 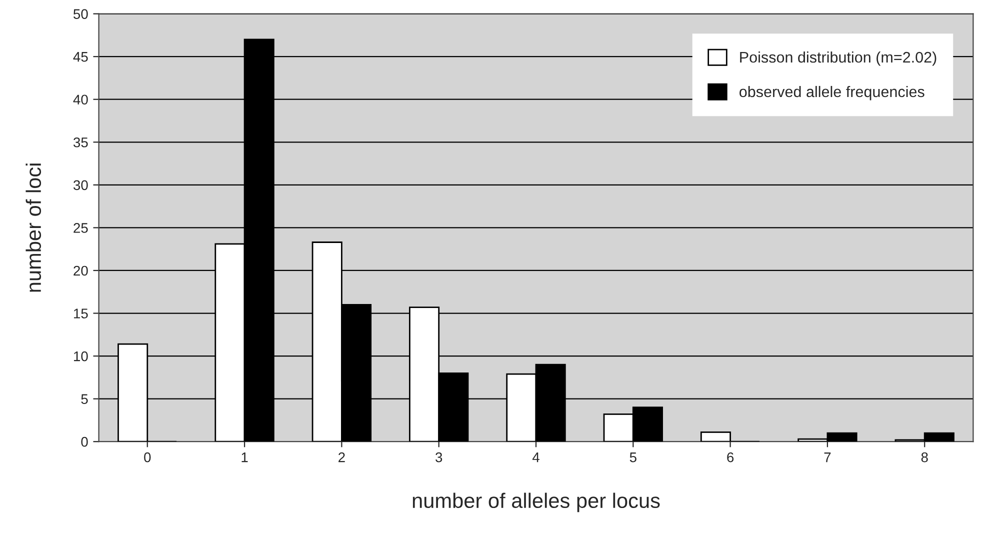 What do you see at coordinates (341, 457) in the screenshot?
I see `x-tick-label: 2` at bounding box center [341, 457].